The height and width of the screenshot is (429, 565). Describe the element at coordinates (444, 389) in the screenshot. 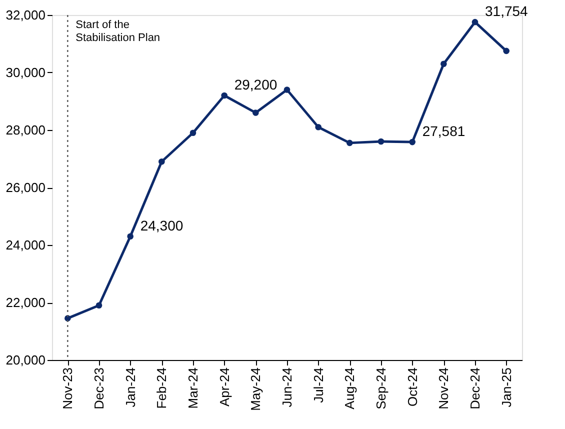

I see `x-tick-label: Nov-24` at that location.